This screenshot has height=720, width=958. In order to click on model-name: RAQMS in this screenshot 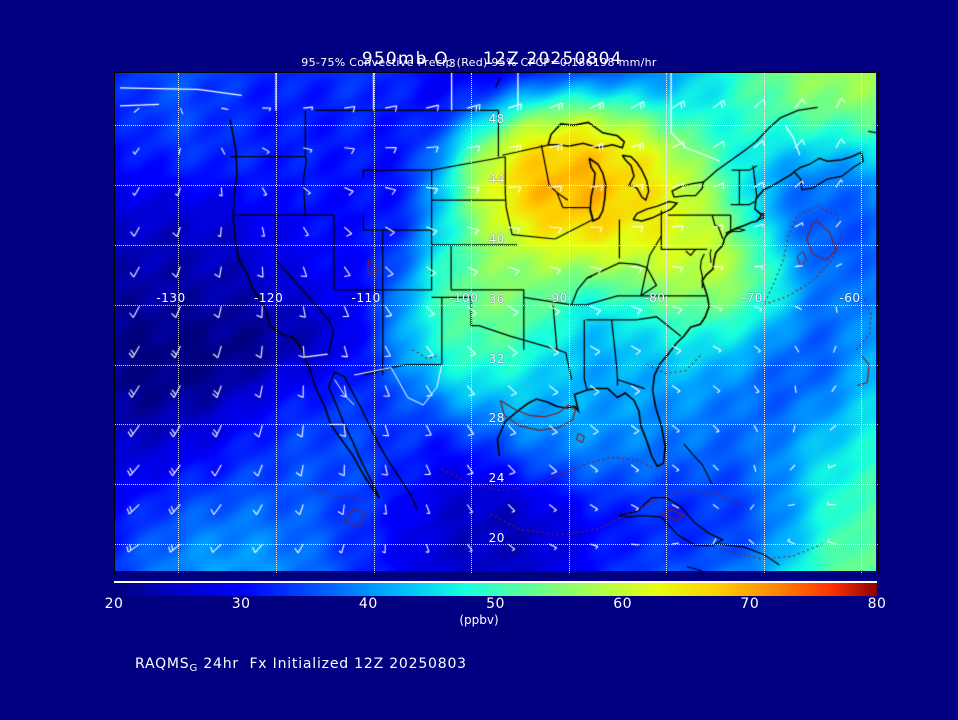, I will do `click(162, 664)`.